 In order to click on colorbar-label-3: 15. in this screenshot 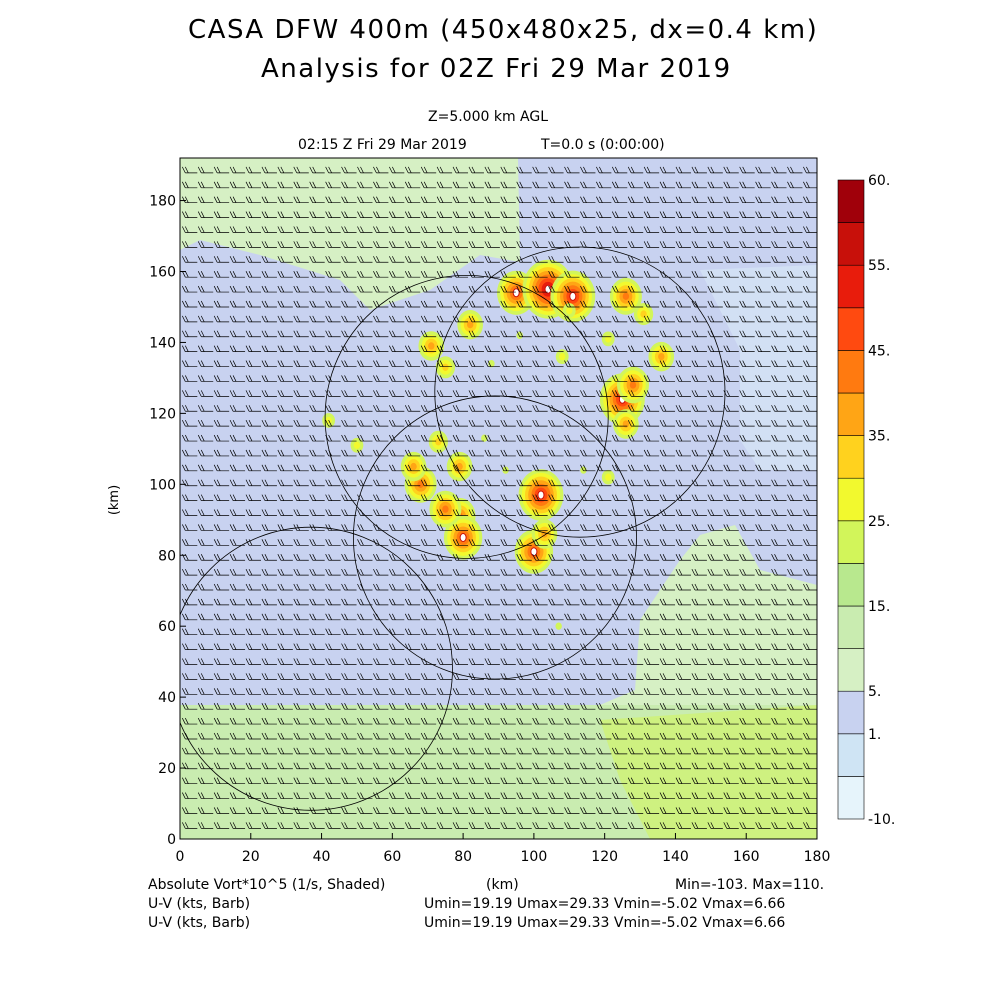, I will do `click(879, 607)`.